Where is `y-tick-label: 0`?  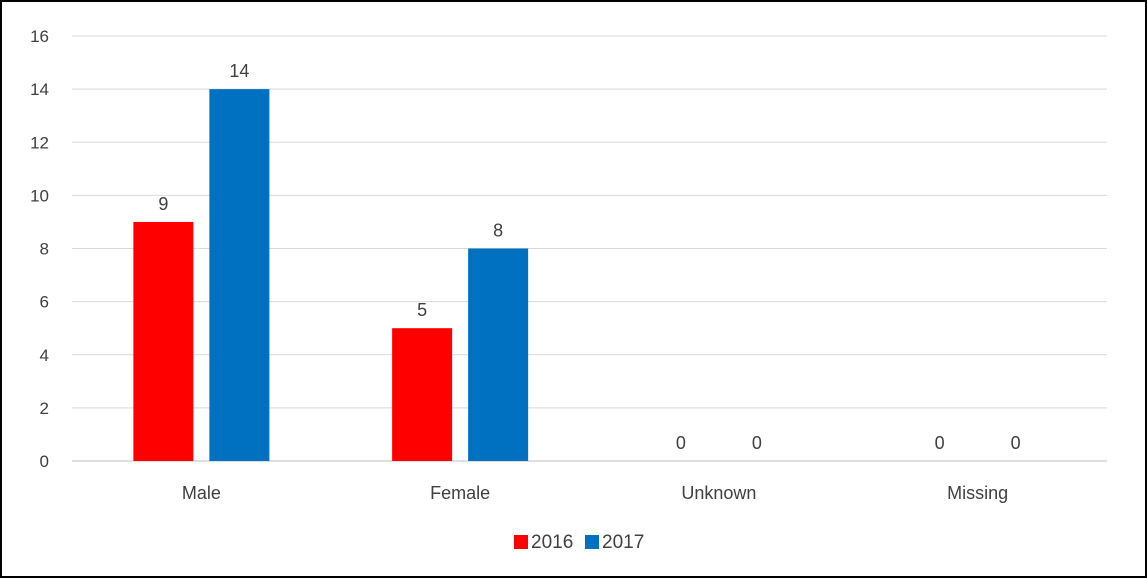
y-tick-label: 0 is located at coordinates (44, 461).